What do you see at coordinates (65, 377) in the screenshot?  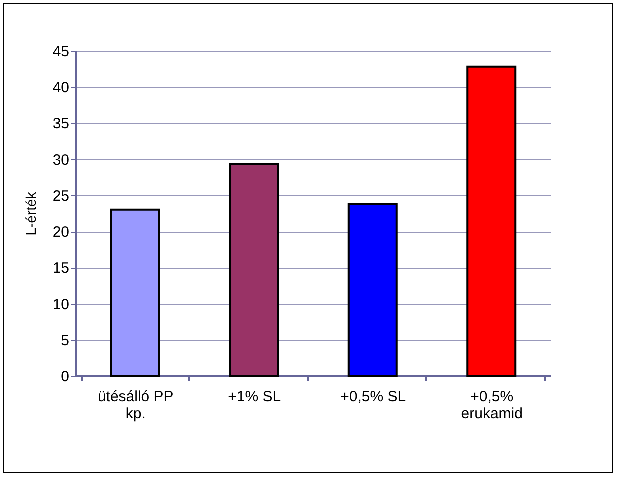 I see `y-tick-label: 0` at bounding box center [65, 377].